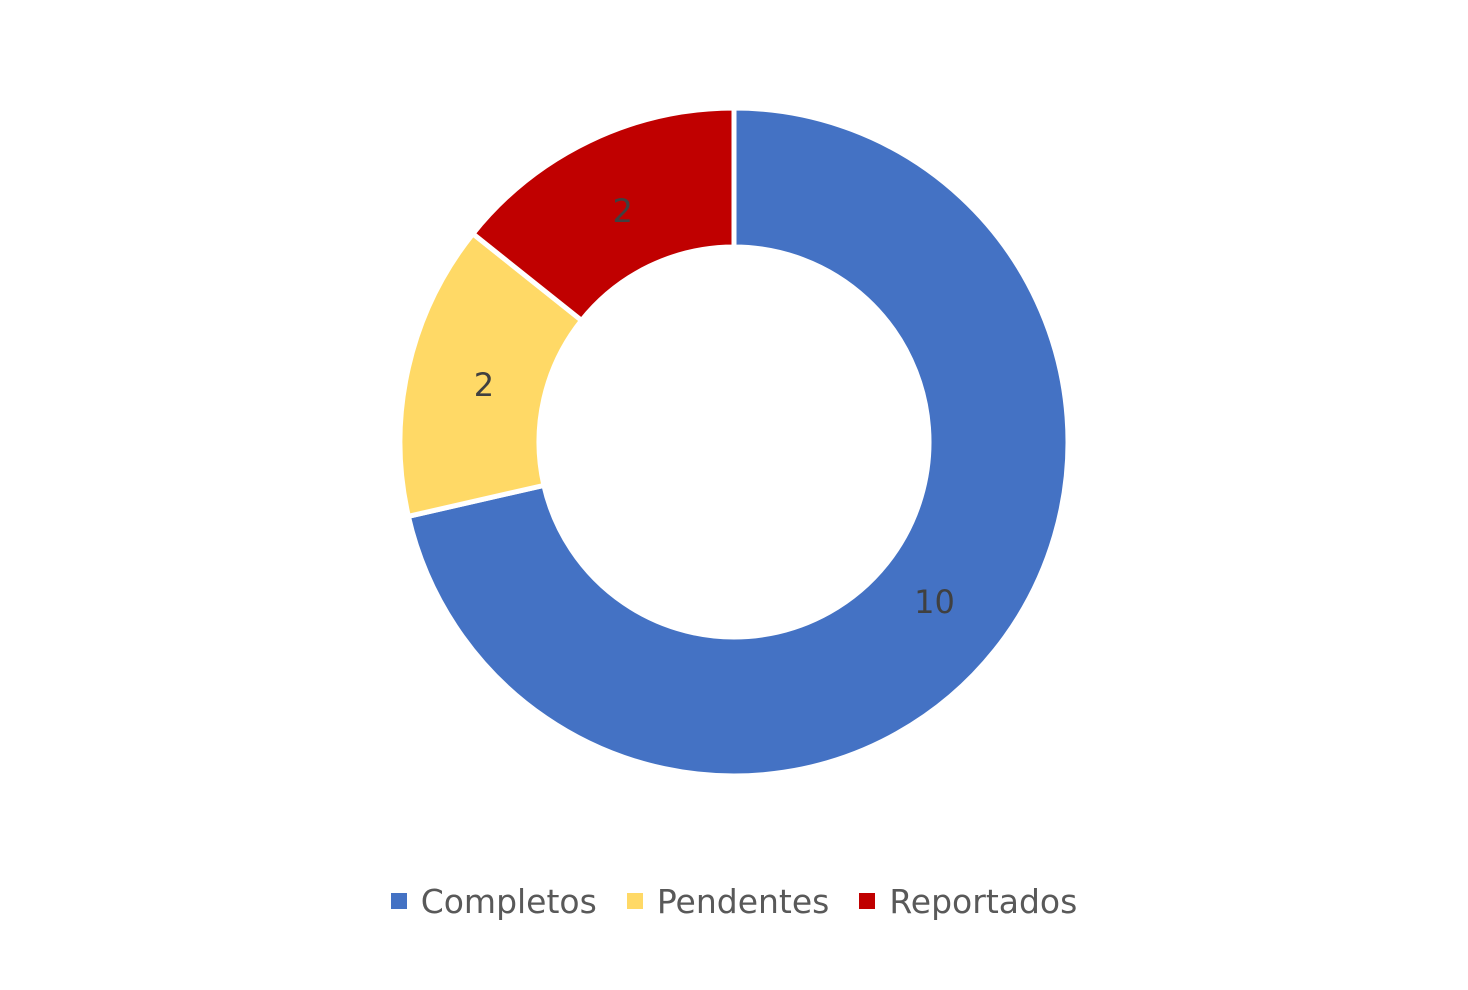 This screenshot has height=990, width=1468. What do you see at coordinates (743, 901) in the screenshot?
I see `legend-label-pendentes: Pendentes` at bounding box center [743, 901].